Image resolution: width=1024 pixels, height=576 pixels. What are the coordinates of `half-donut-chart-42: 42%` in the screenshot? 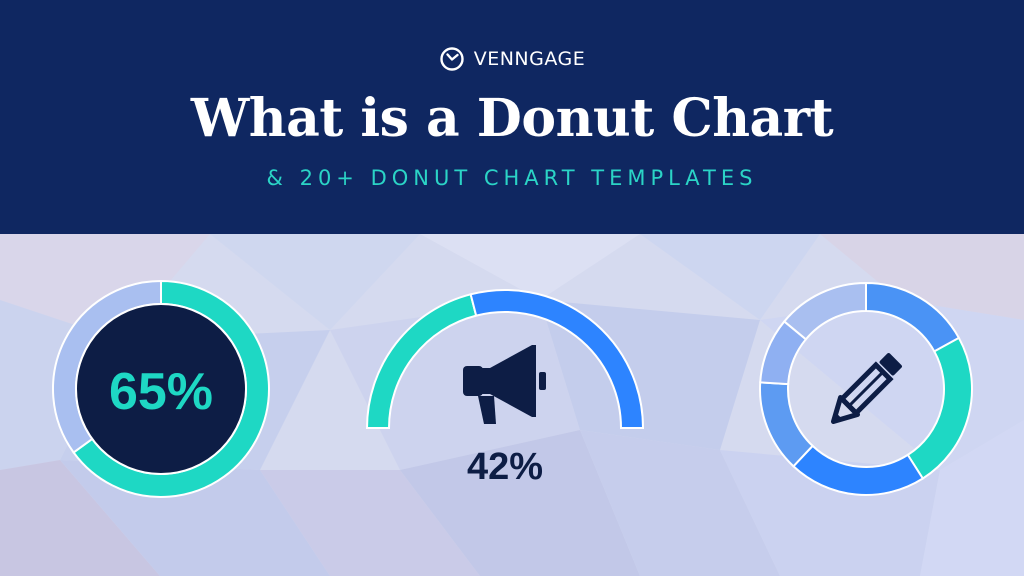 It's located at (505, 388).